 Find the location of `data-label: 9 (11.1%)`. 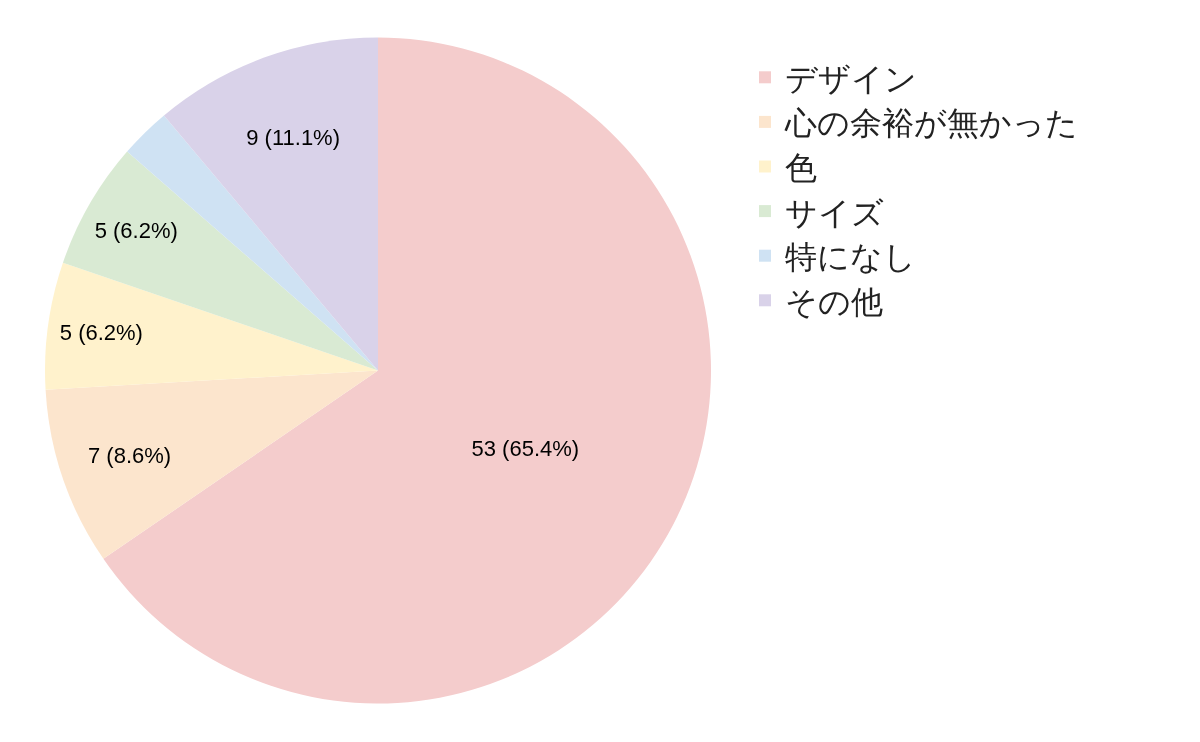

data-label: 9 (11.1%) is located at coordinates (293, 137).